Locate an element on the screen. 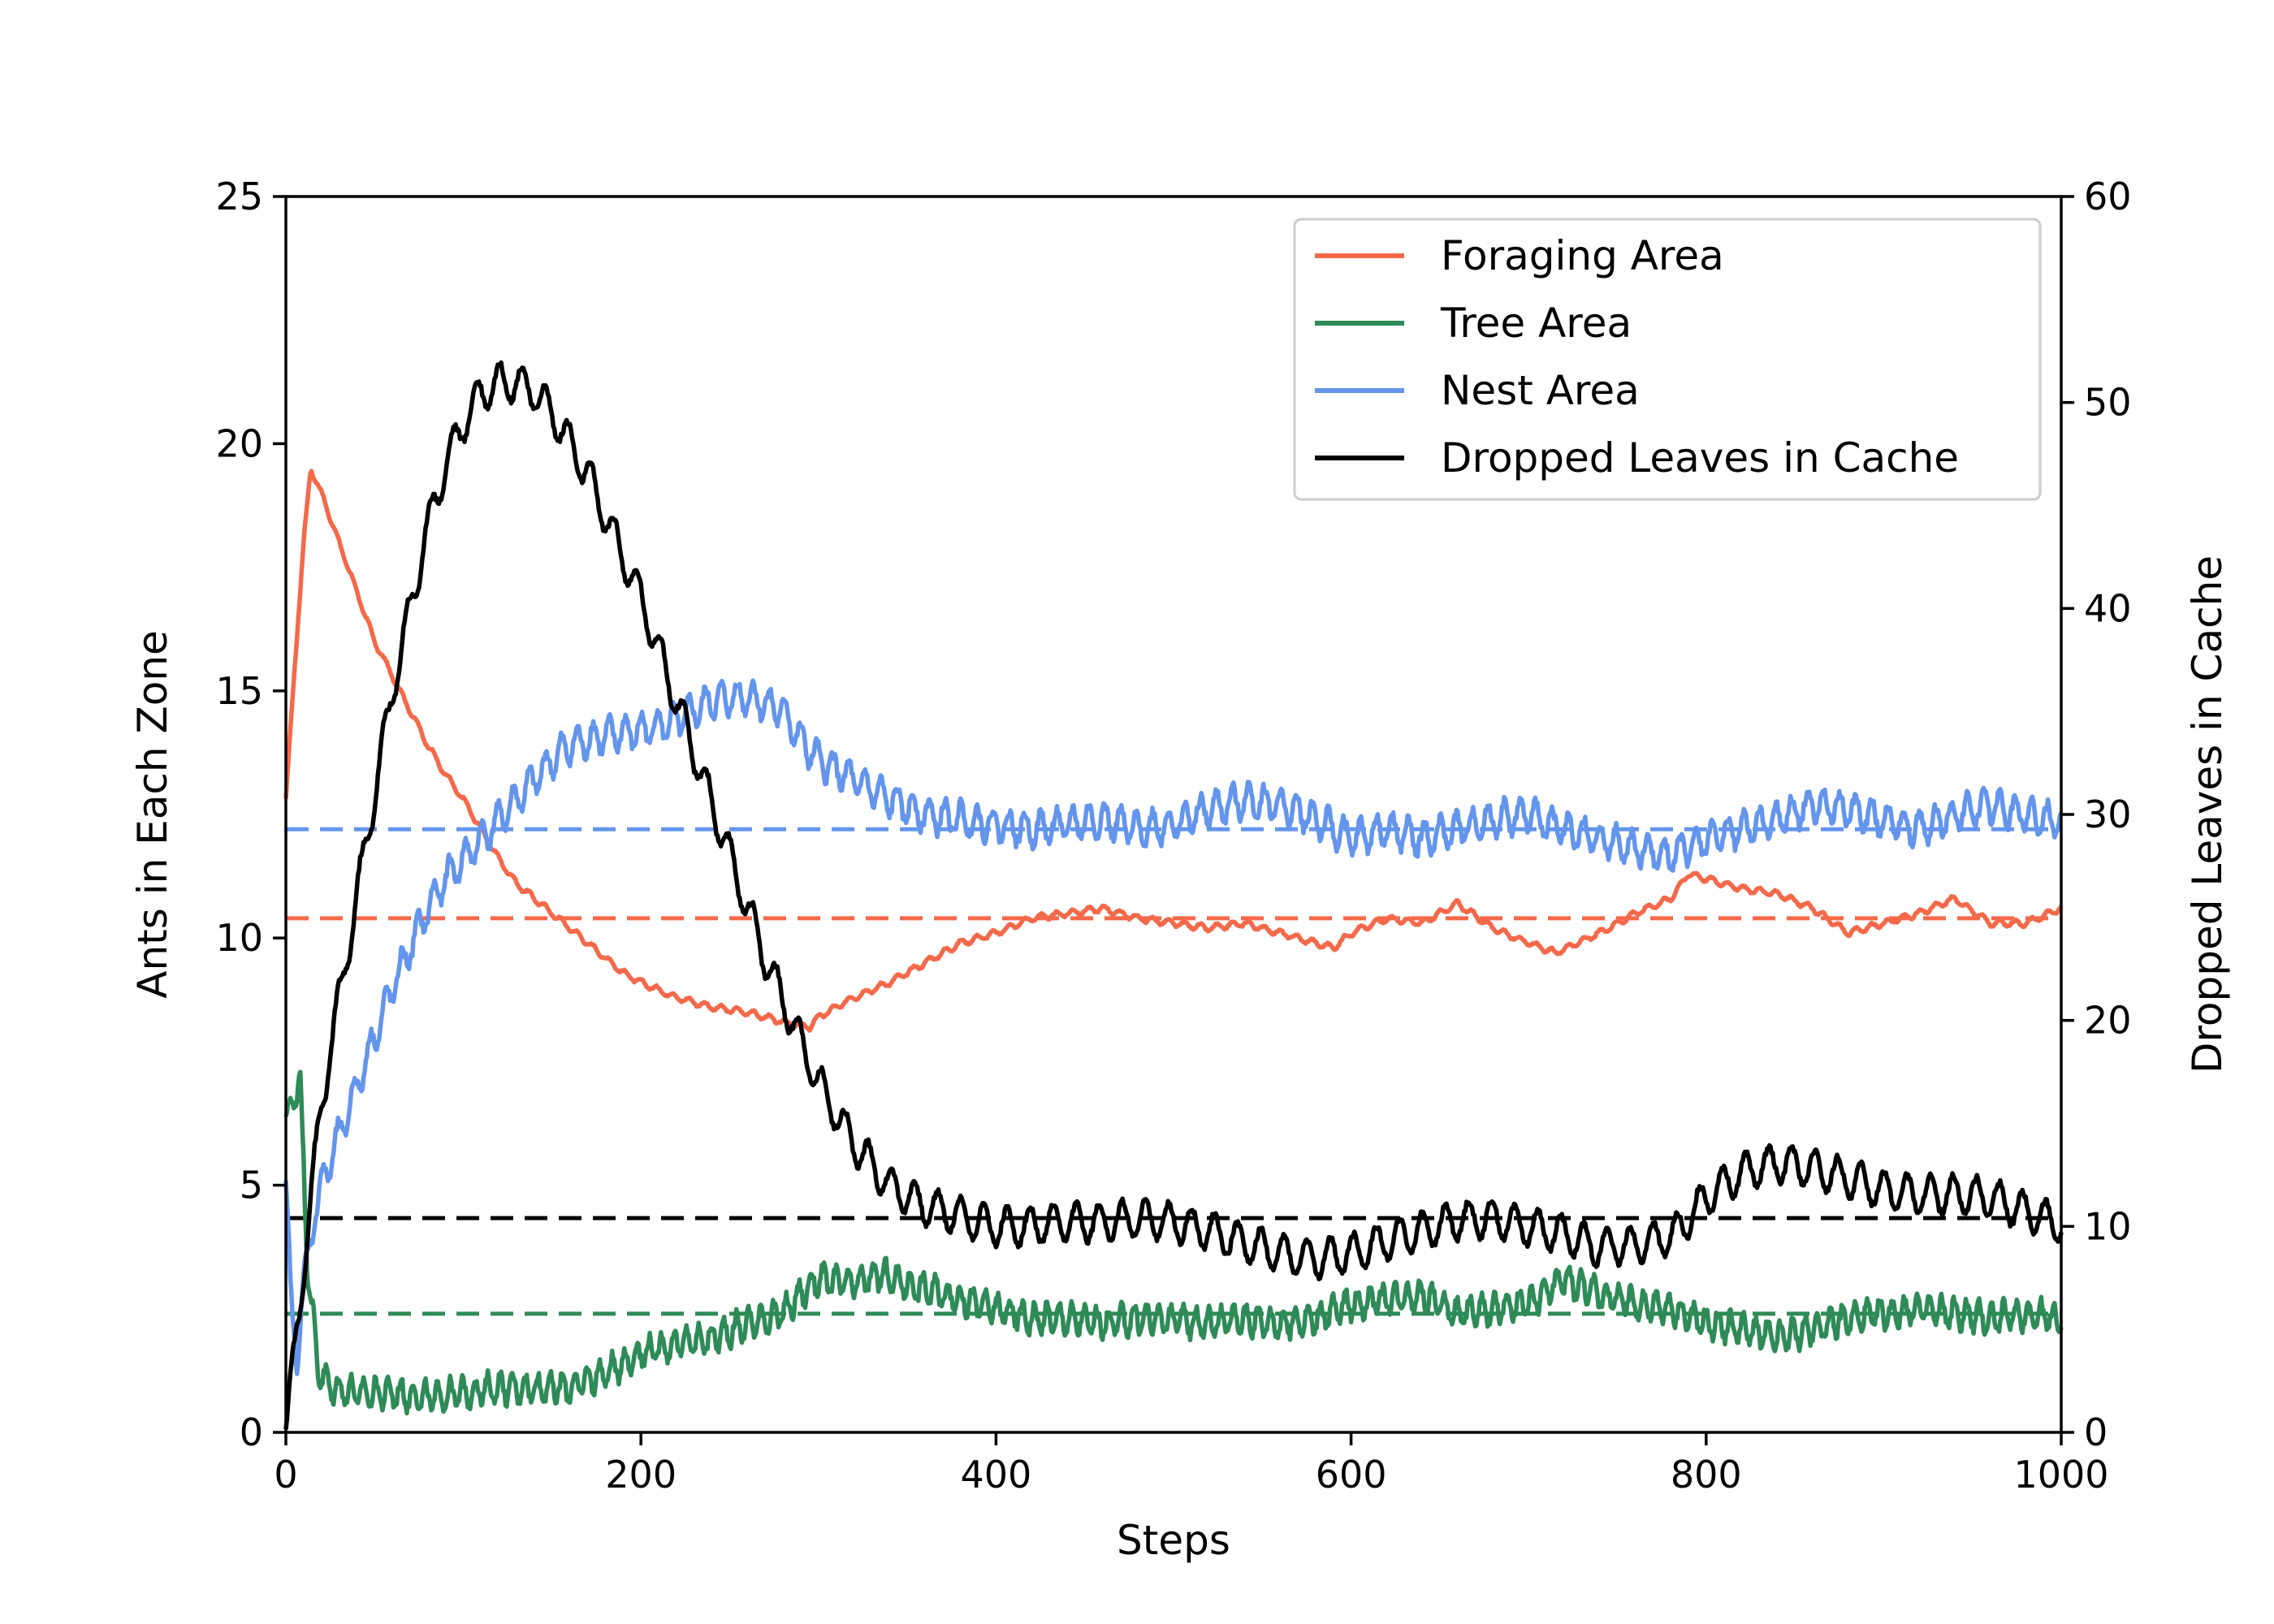 The image size is (2274, 1624). y-right-tick-label: 60 is located at coordinates (2108, 197).